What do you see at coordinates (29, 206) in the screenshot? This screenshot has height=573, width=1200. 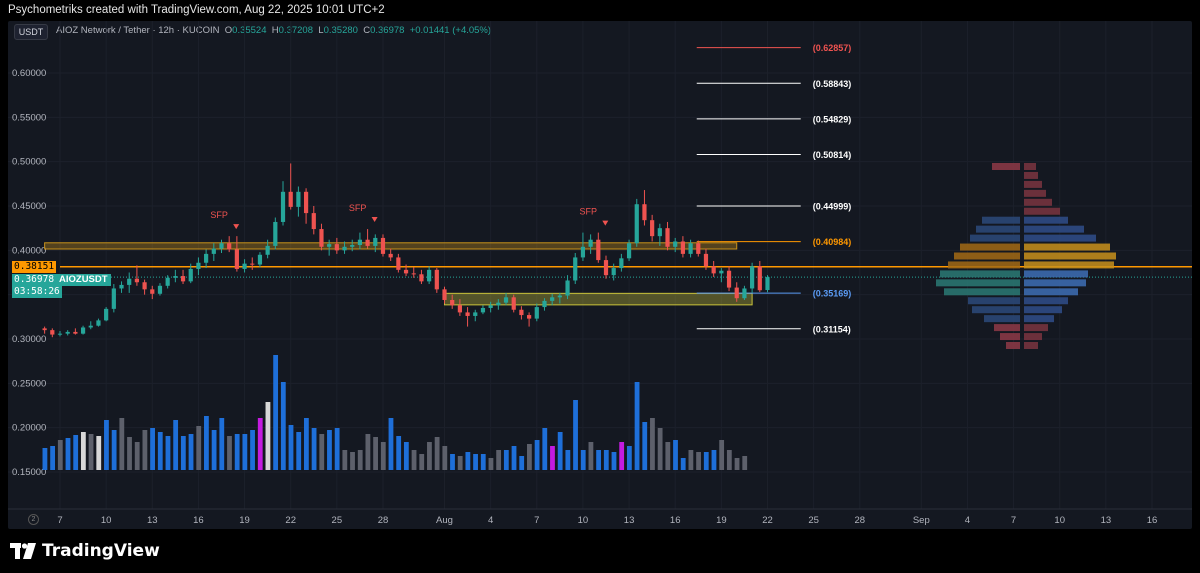 I see `y-tick-label: 0.45000` at bounding box center [29, 206].